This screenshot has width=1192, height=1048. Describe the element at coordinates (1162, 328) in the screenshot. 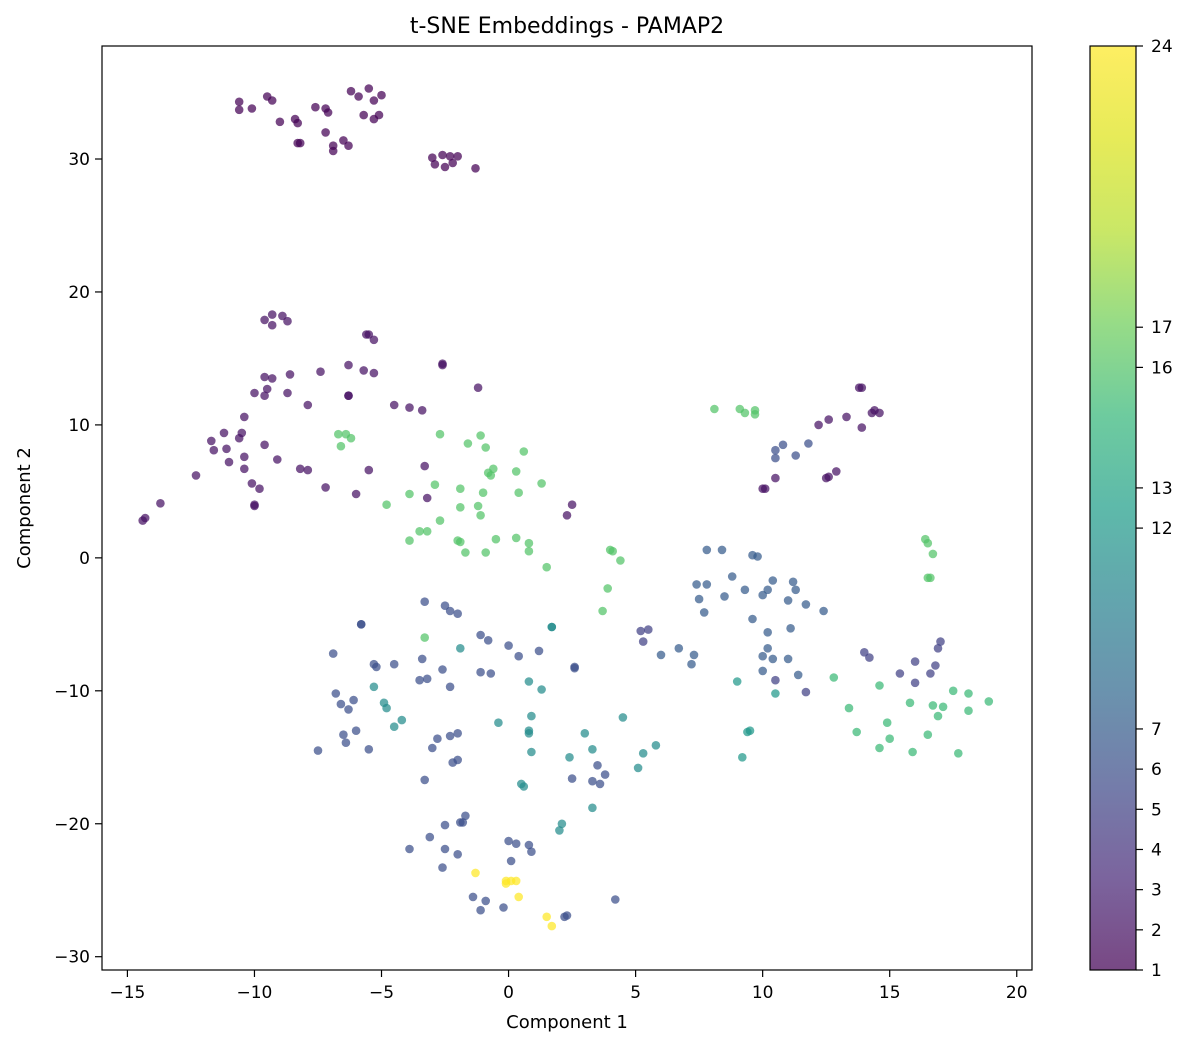

I see `colorbar-tick-label: 17` at that location.